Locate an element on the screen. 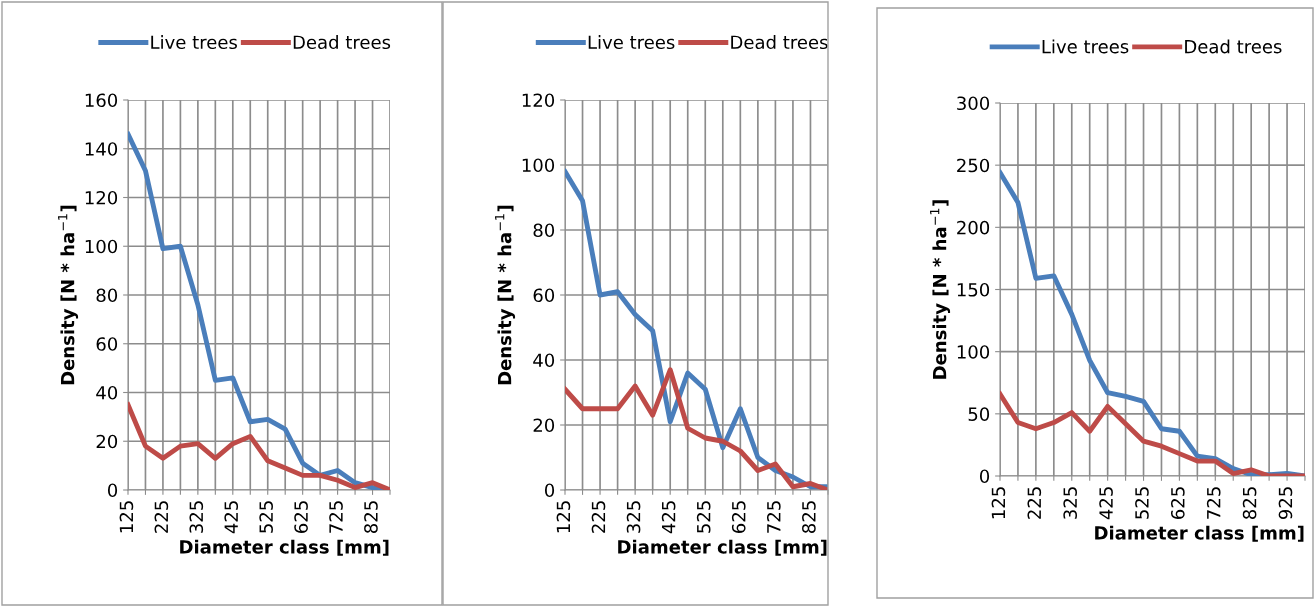 The width and height of the screenshot is (1316, 607). x-tick-label: 925 is located at coordinates (1285, 503).